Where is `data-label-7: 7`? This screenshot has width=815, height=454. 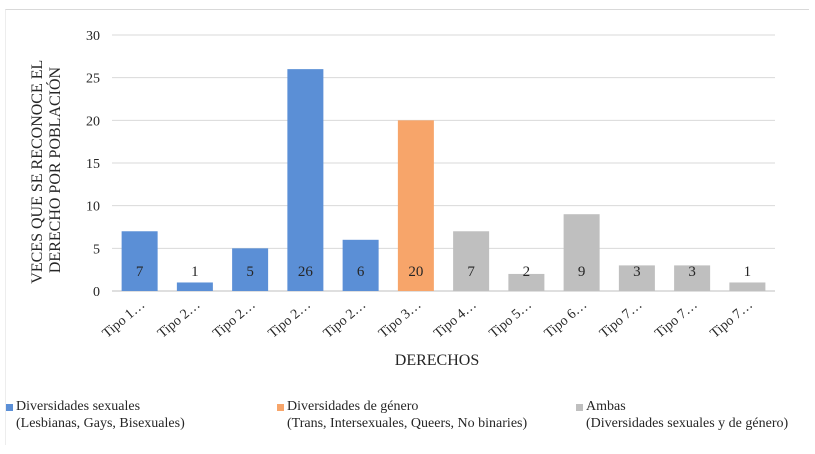
data-label-7: 7 is located at coordinates (471, 272).